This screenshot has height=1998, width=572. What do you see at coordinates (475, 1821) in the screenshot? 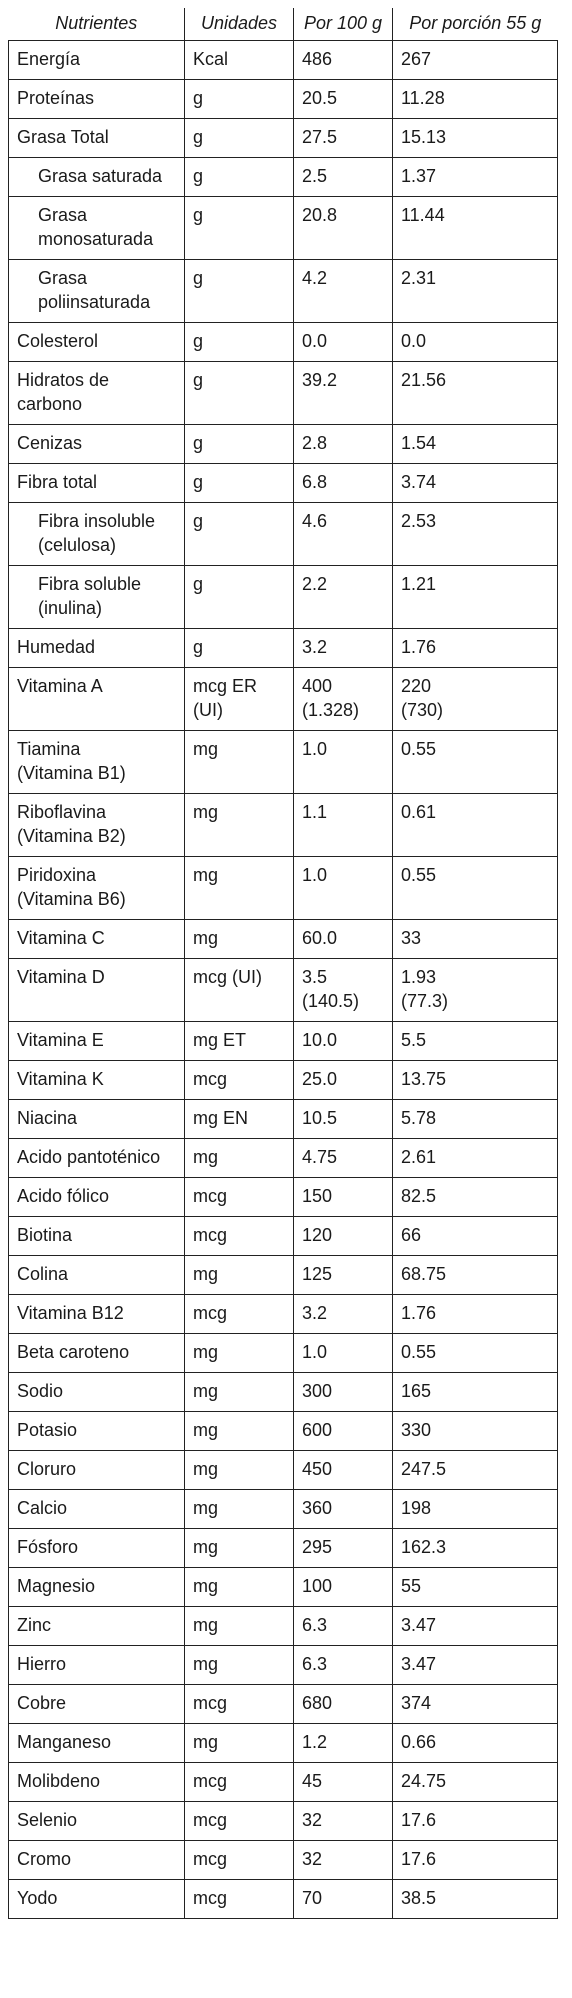
I see `per-portion-cell: 17.6` at bounding box center [475, 1821].